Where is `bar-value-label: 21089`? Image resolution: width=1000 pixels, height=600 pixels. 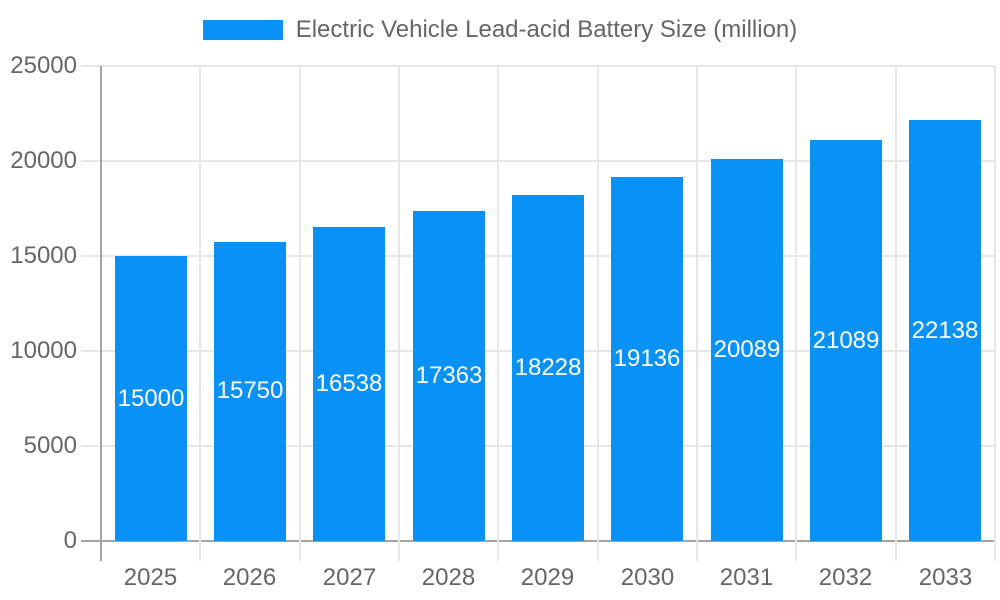
bar-value-label: 21089 is located at coordinates (846, 340).